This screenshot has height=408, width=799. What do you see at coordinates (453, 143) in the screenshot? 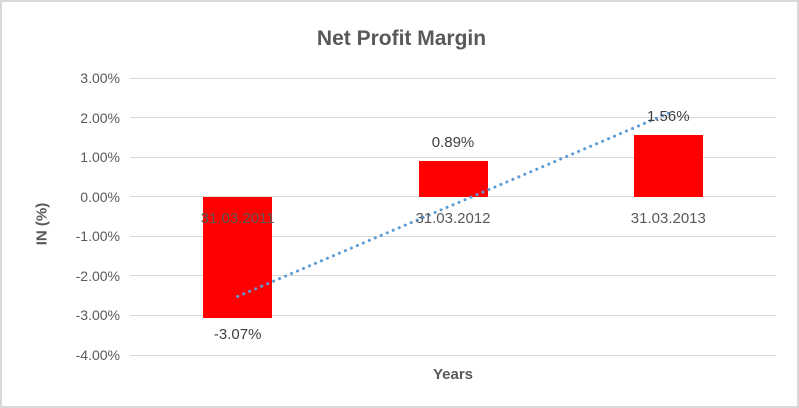
I see `data-label: 0.89%` at bounding box center [453, 143].